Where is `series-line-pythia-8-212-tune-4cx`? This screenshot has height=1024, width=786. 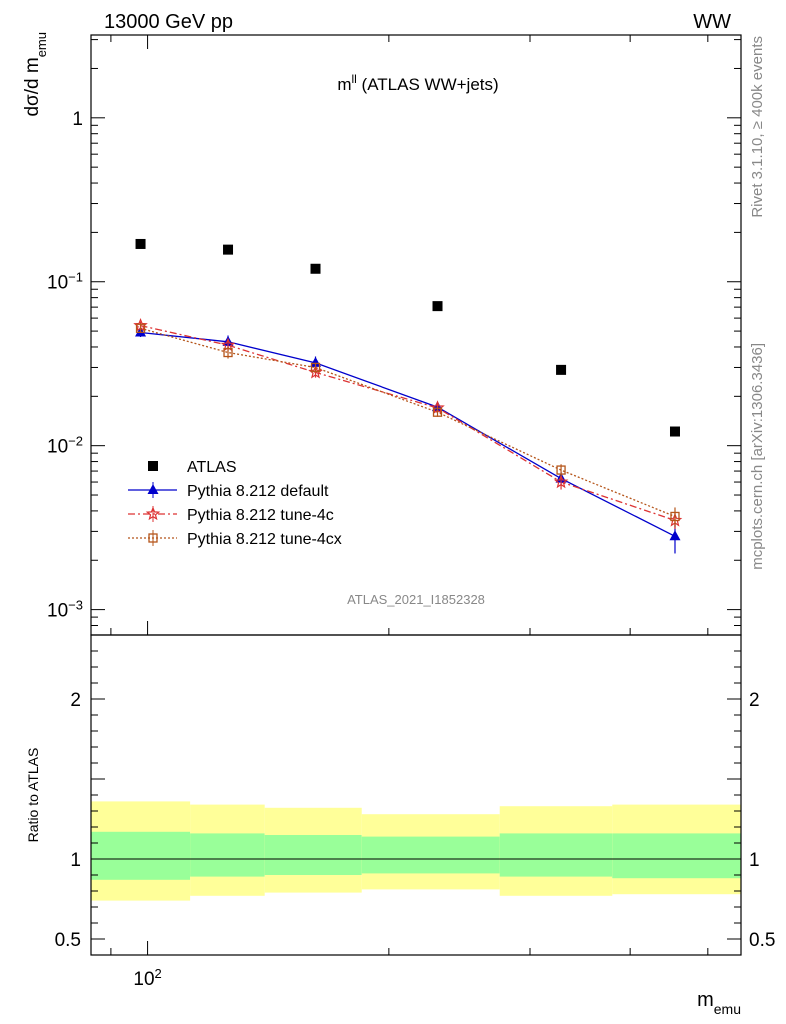
series-line-pythia-8-212-tune-4cx is located at coordinates (408, 422).